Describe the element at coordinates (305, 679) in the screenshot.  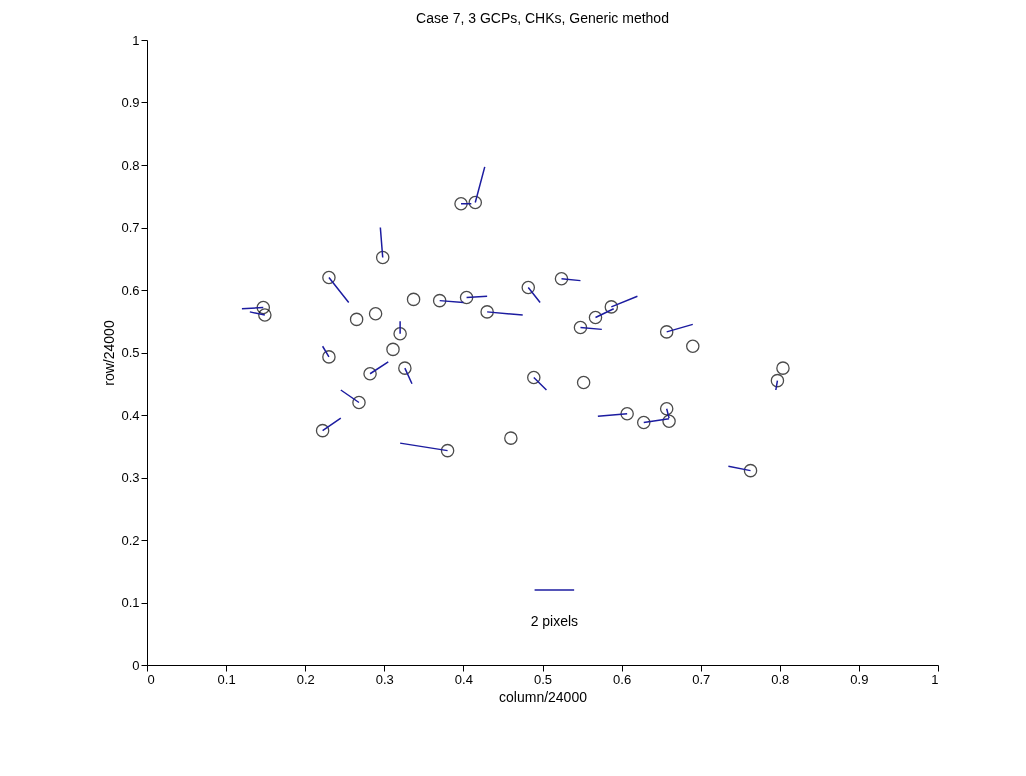
I see `x-tick-label: 0.2` at that location.